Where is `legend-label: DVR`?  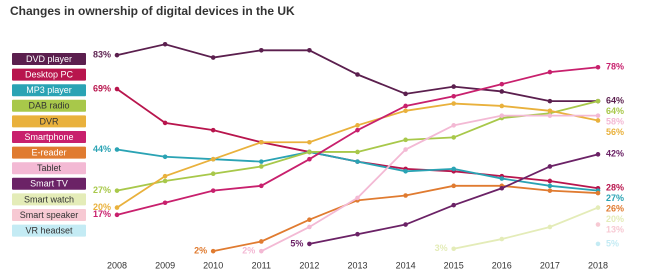
legend-label: DVR is located at coordinates (49, 121).